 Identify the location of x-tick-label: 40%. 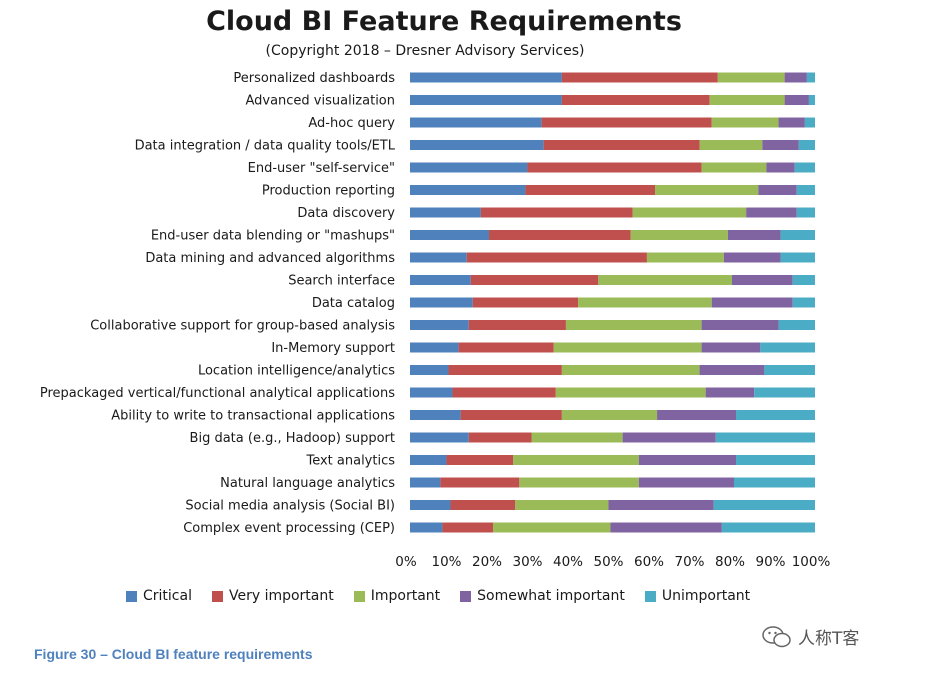
(568, 562).